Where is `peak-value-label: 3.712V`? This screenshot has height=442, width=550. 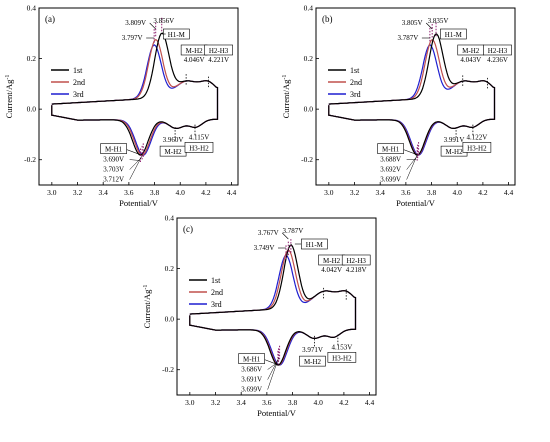 peak-value-label: 3.712V is located at coordinates (113, 180).